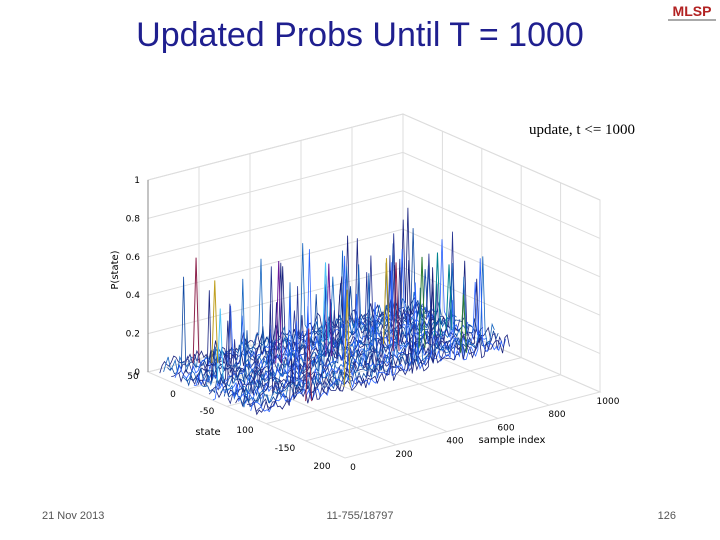 The image size is (720, 540). What do you see at coordinates (133, 296) in the screenshot?
I see `z-tick-label: 0.4` at bounding box center [133, 296].